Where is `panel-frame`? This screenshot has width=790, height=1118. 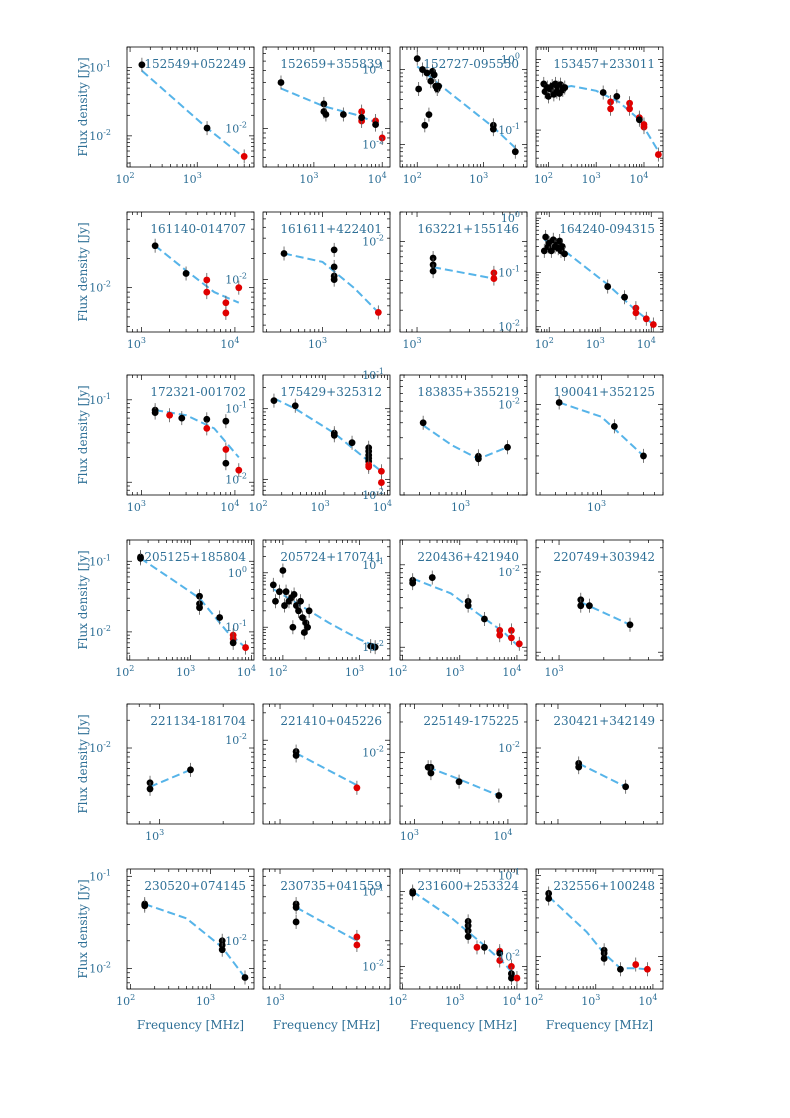
panel-frame is located at coordinates (599, 600).